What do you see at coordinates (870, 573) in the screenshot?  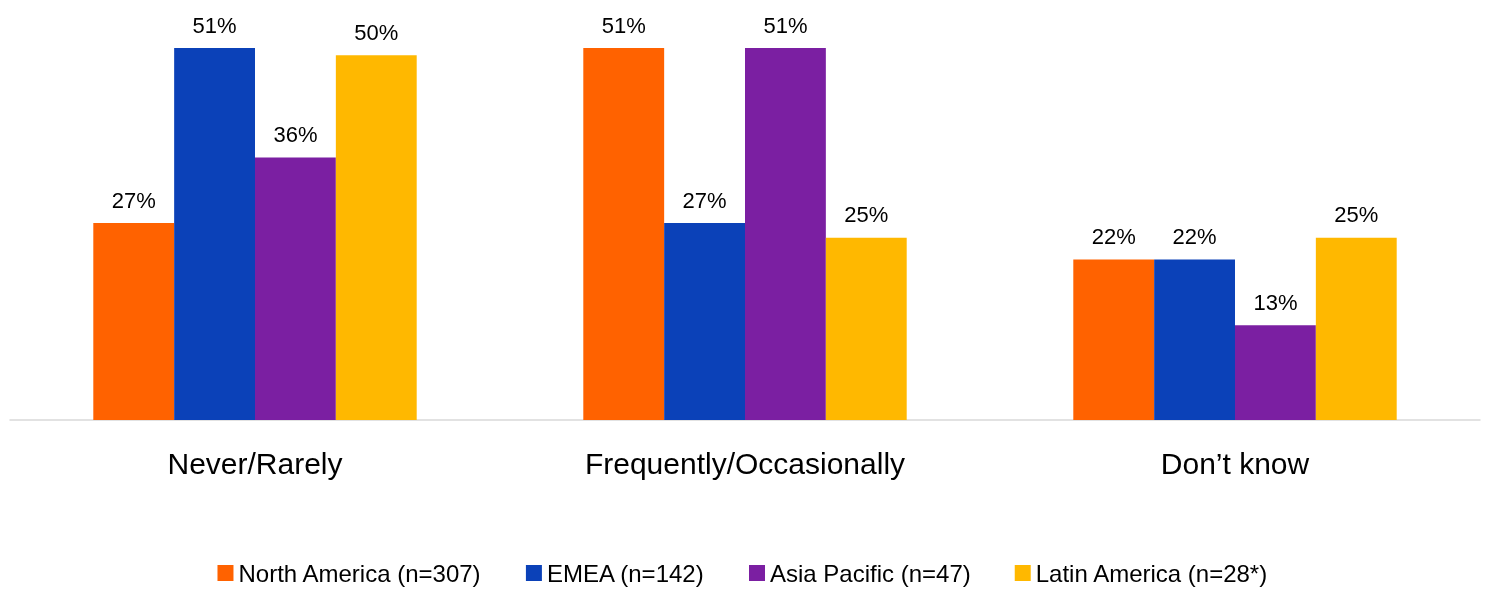 I see `legend-label: Asia Pacific (n=47)` at bounding box center [870, 573].